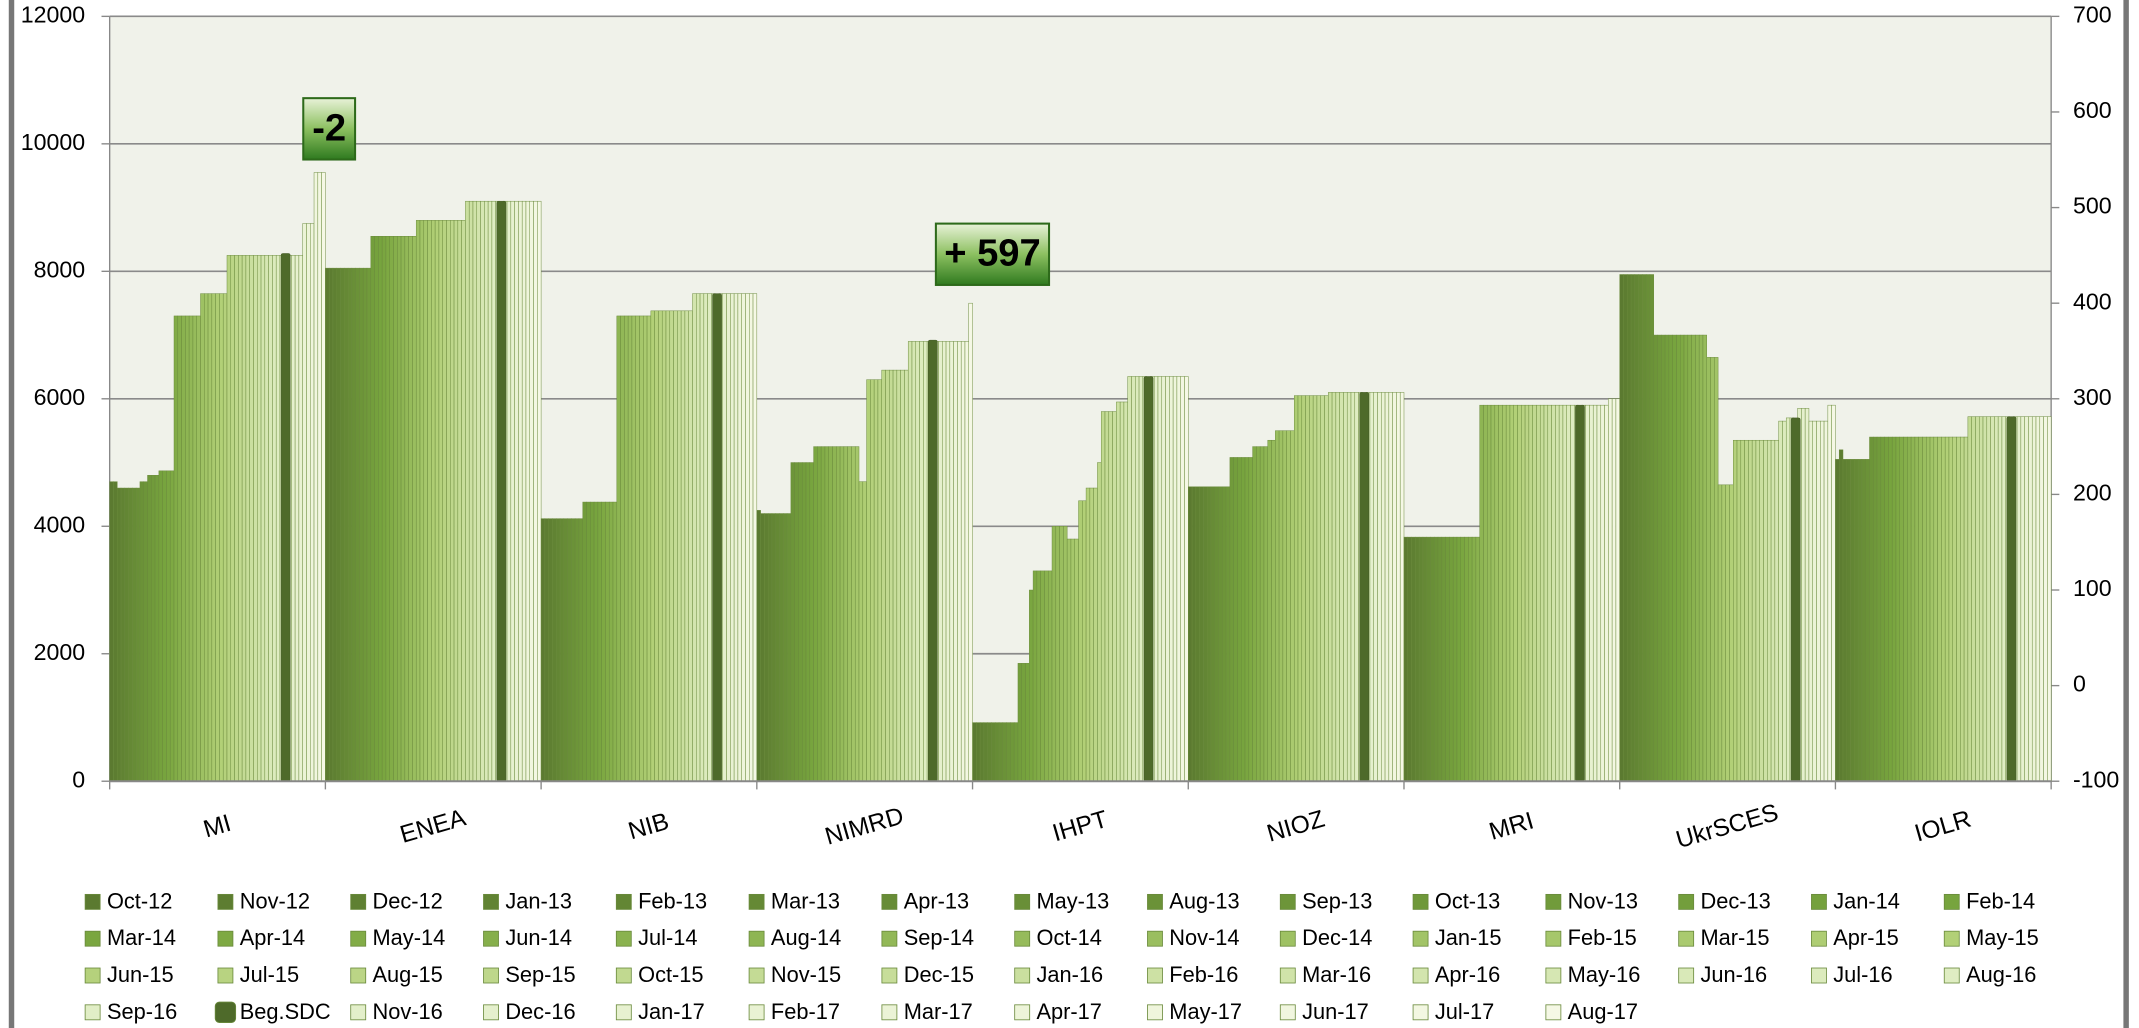 Image resolution: width=2139 pixels, height=1028 pixels. Describe the element at coordinates (139, 900) in the screenshot. I see `legend-label: Oct-12` at that location.